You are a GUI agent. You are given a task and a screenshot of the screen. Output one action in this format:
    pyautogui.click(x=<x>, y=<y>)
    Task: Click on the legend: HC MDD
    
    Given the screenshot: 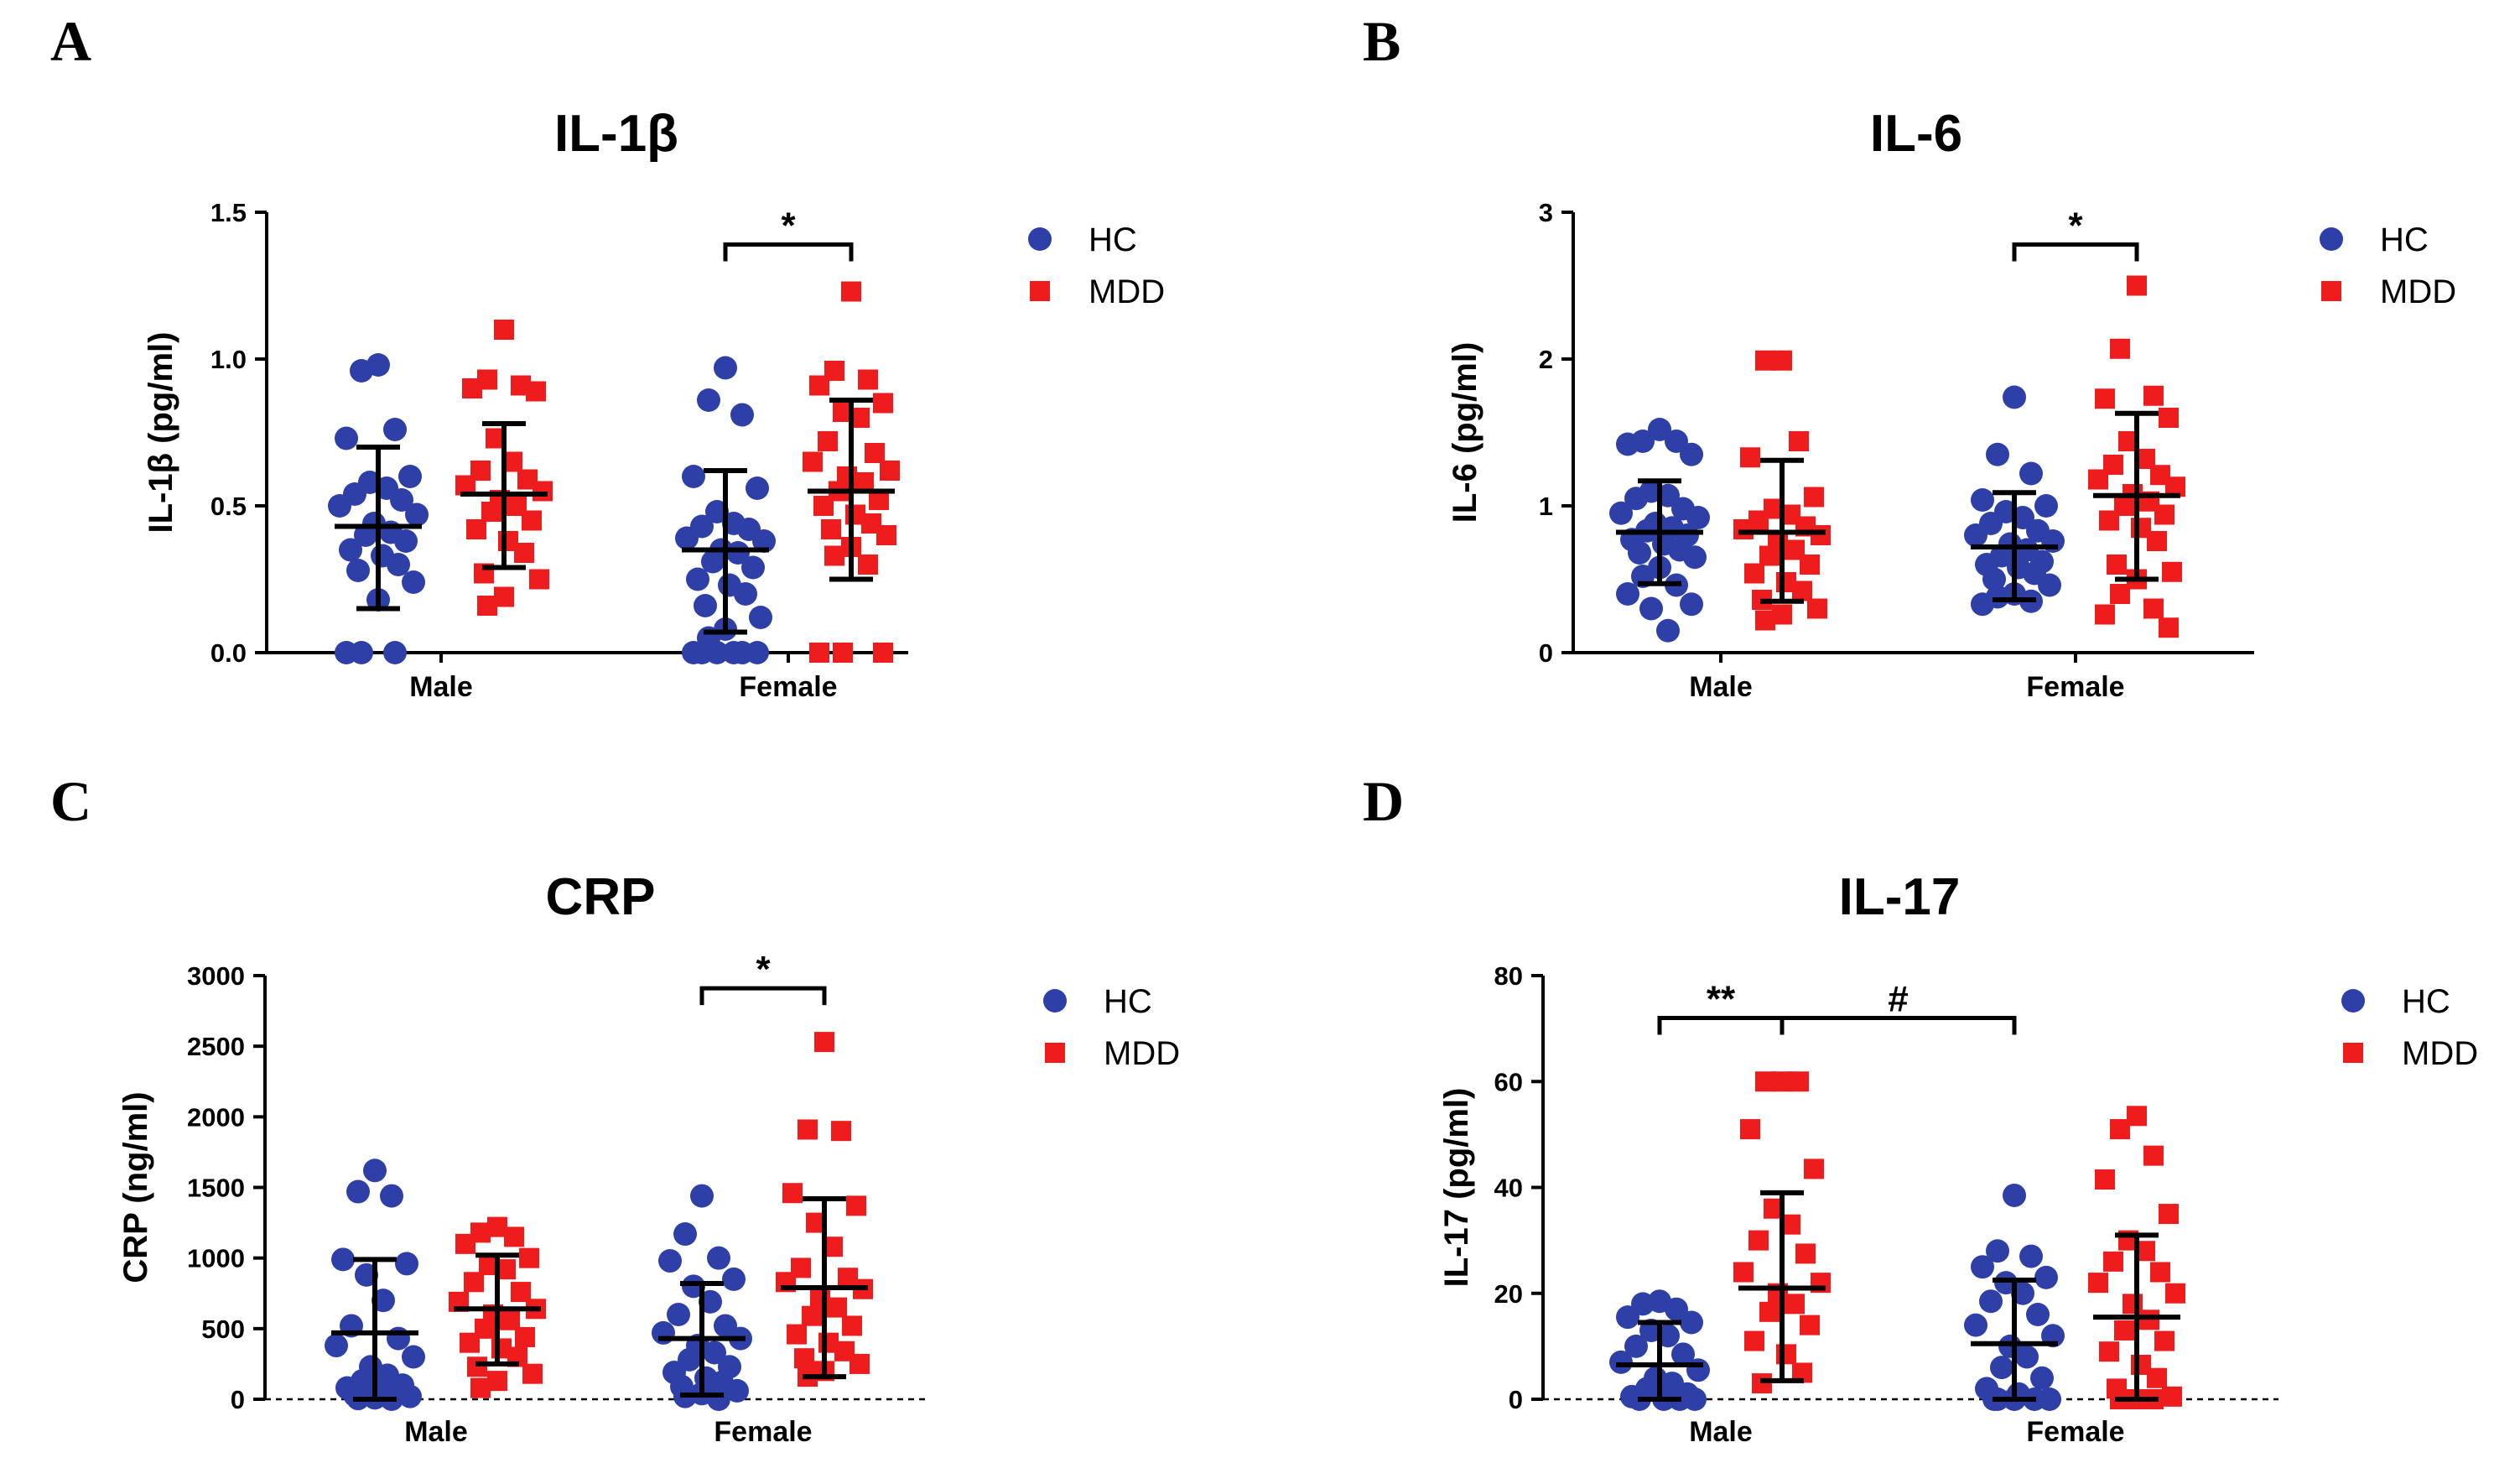 What is the action you would take?
    pyautogui.click(x=1096, y=265)
    